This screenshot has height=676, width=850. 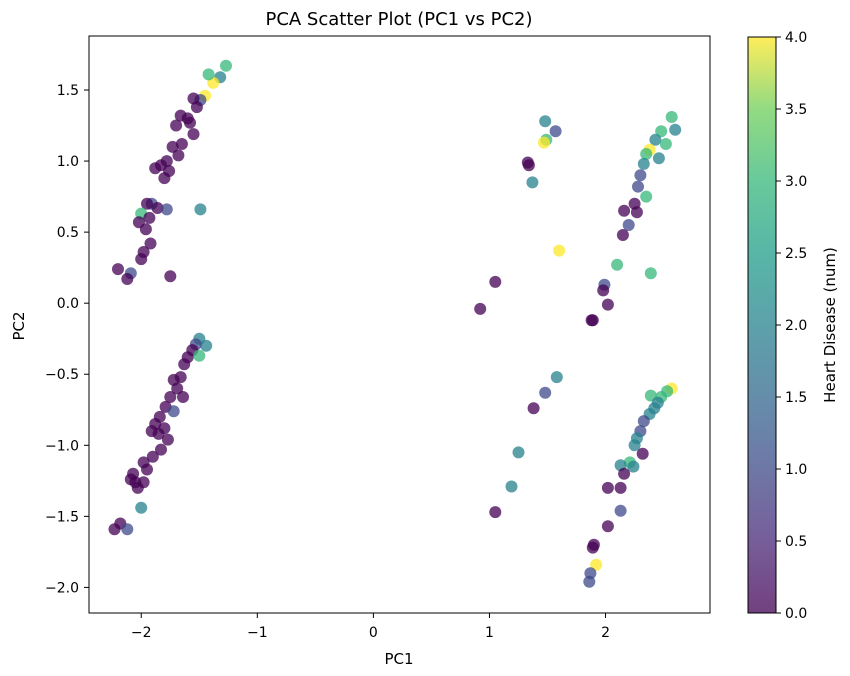 I want to click on y-axis-ticks: −2.0 −1.5 −1.0 −0.5 0.0 0.5 1.0 1.5, so click(x=67, y=339).